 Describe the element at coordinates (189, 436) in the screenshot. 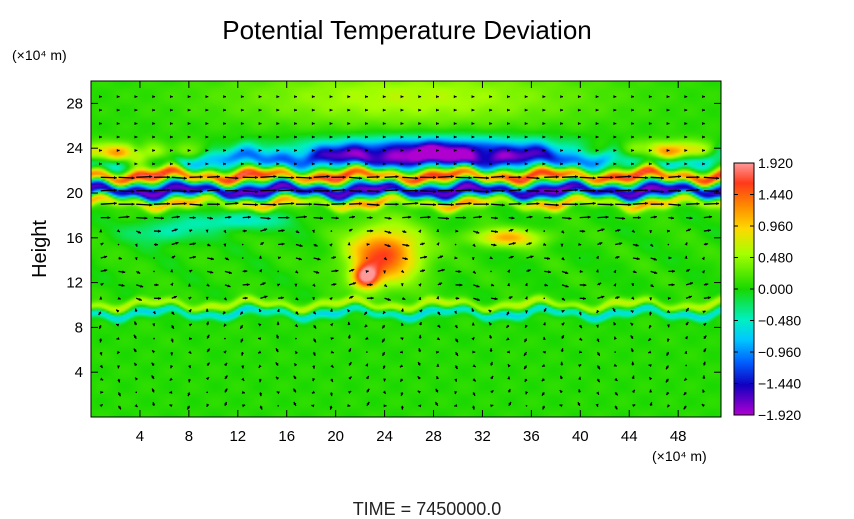

I see `x-tick-label: 8` at that location.